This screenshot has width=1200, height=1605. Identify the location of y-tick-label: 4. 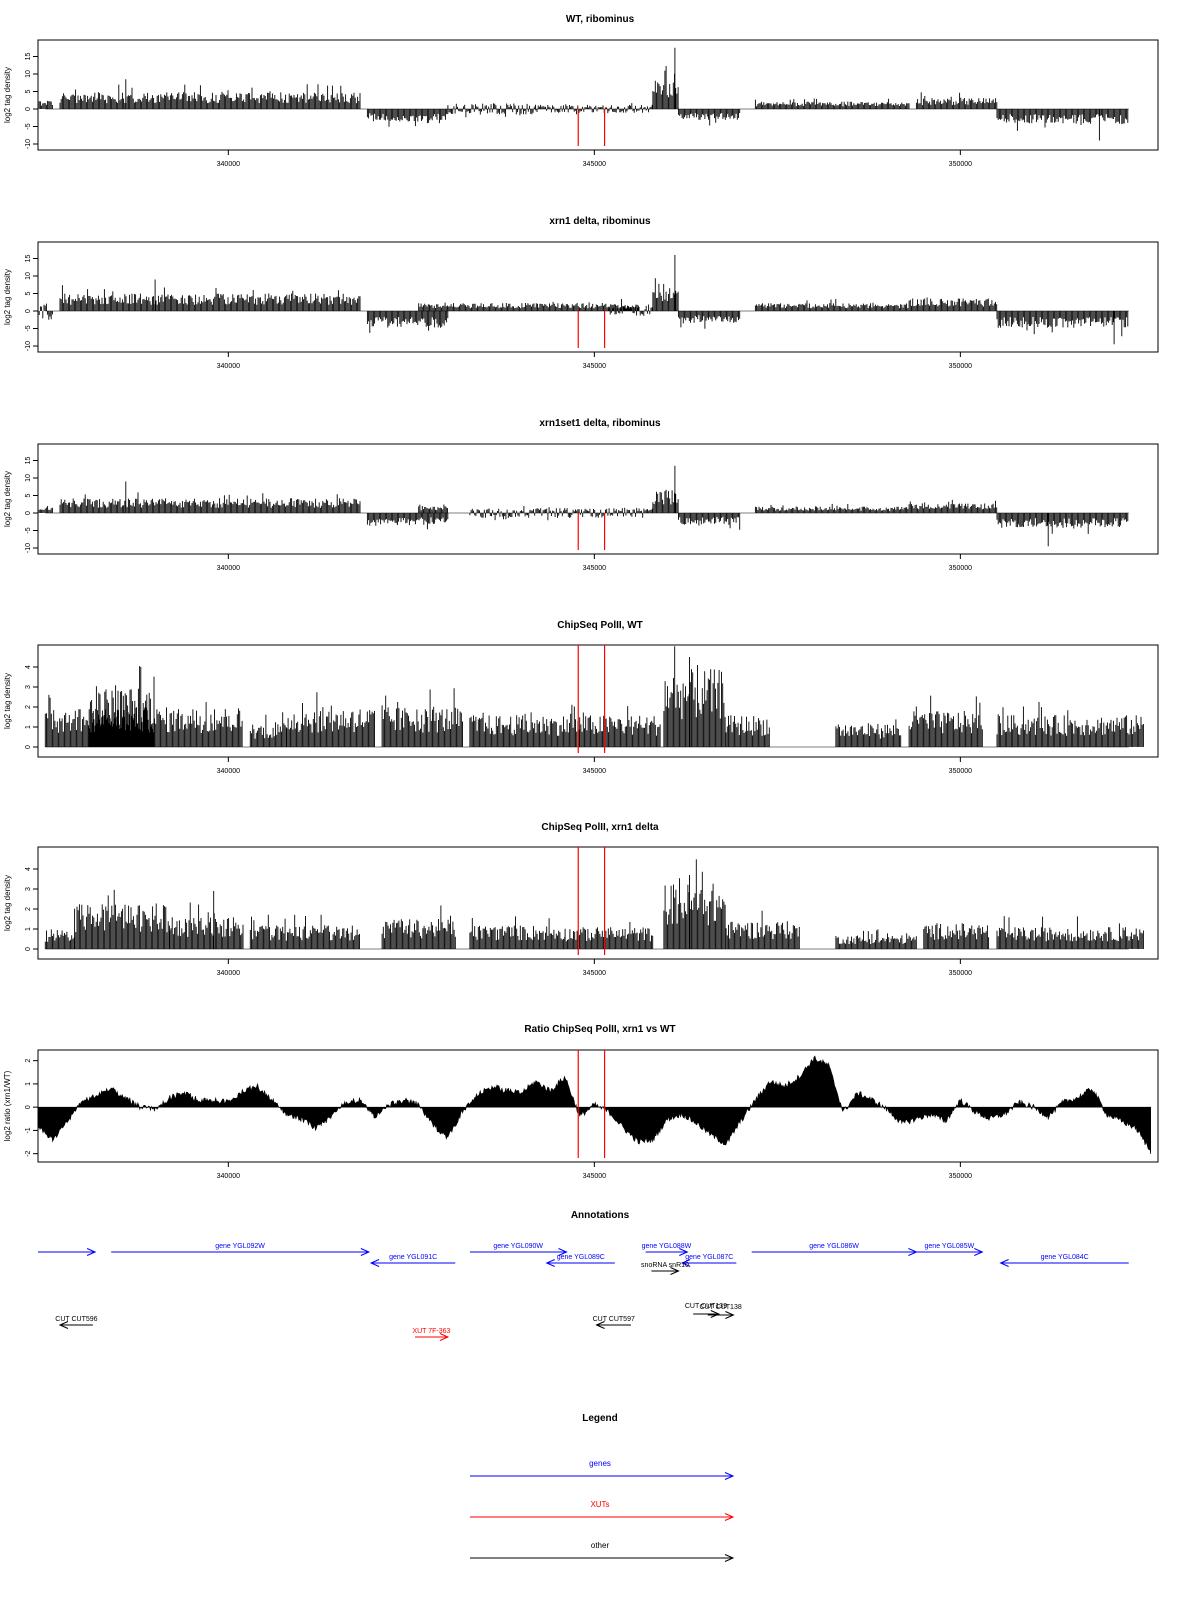
(28, 667).